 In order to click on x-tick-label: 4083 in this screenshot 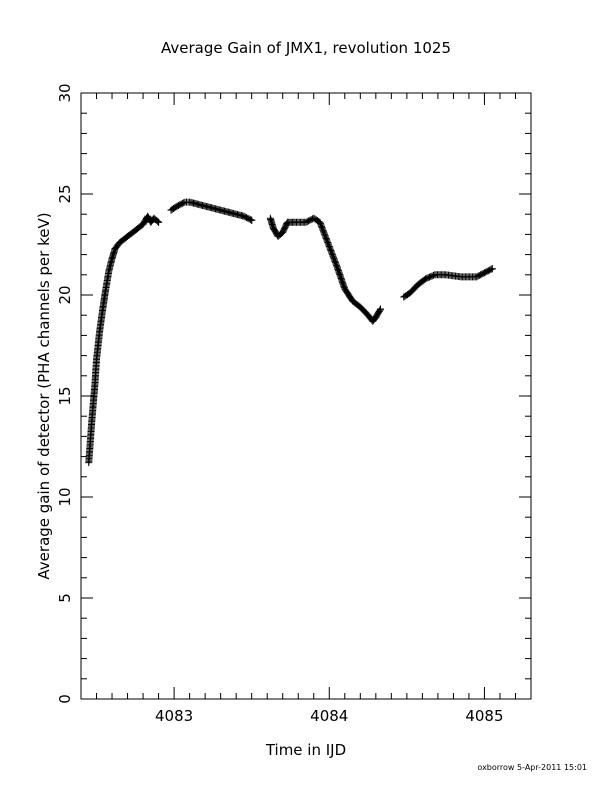, I will do `click(174, 716)`.